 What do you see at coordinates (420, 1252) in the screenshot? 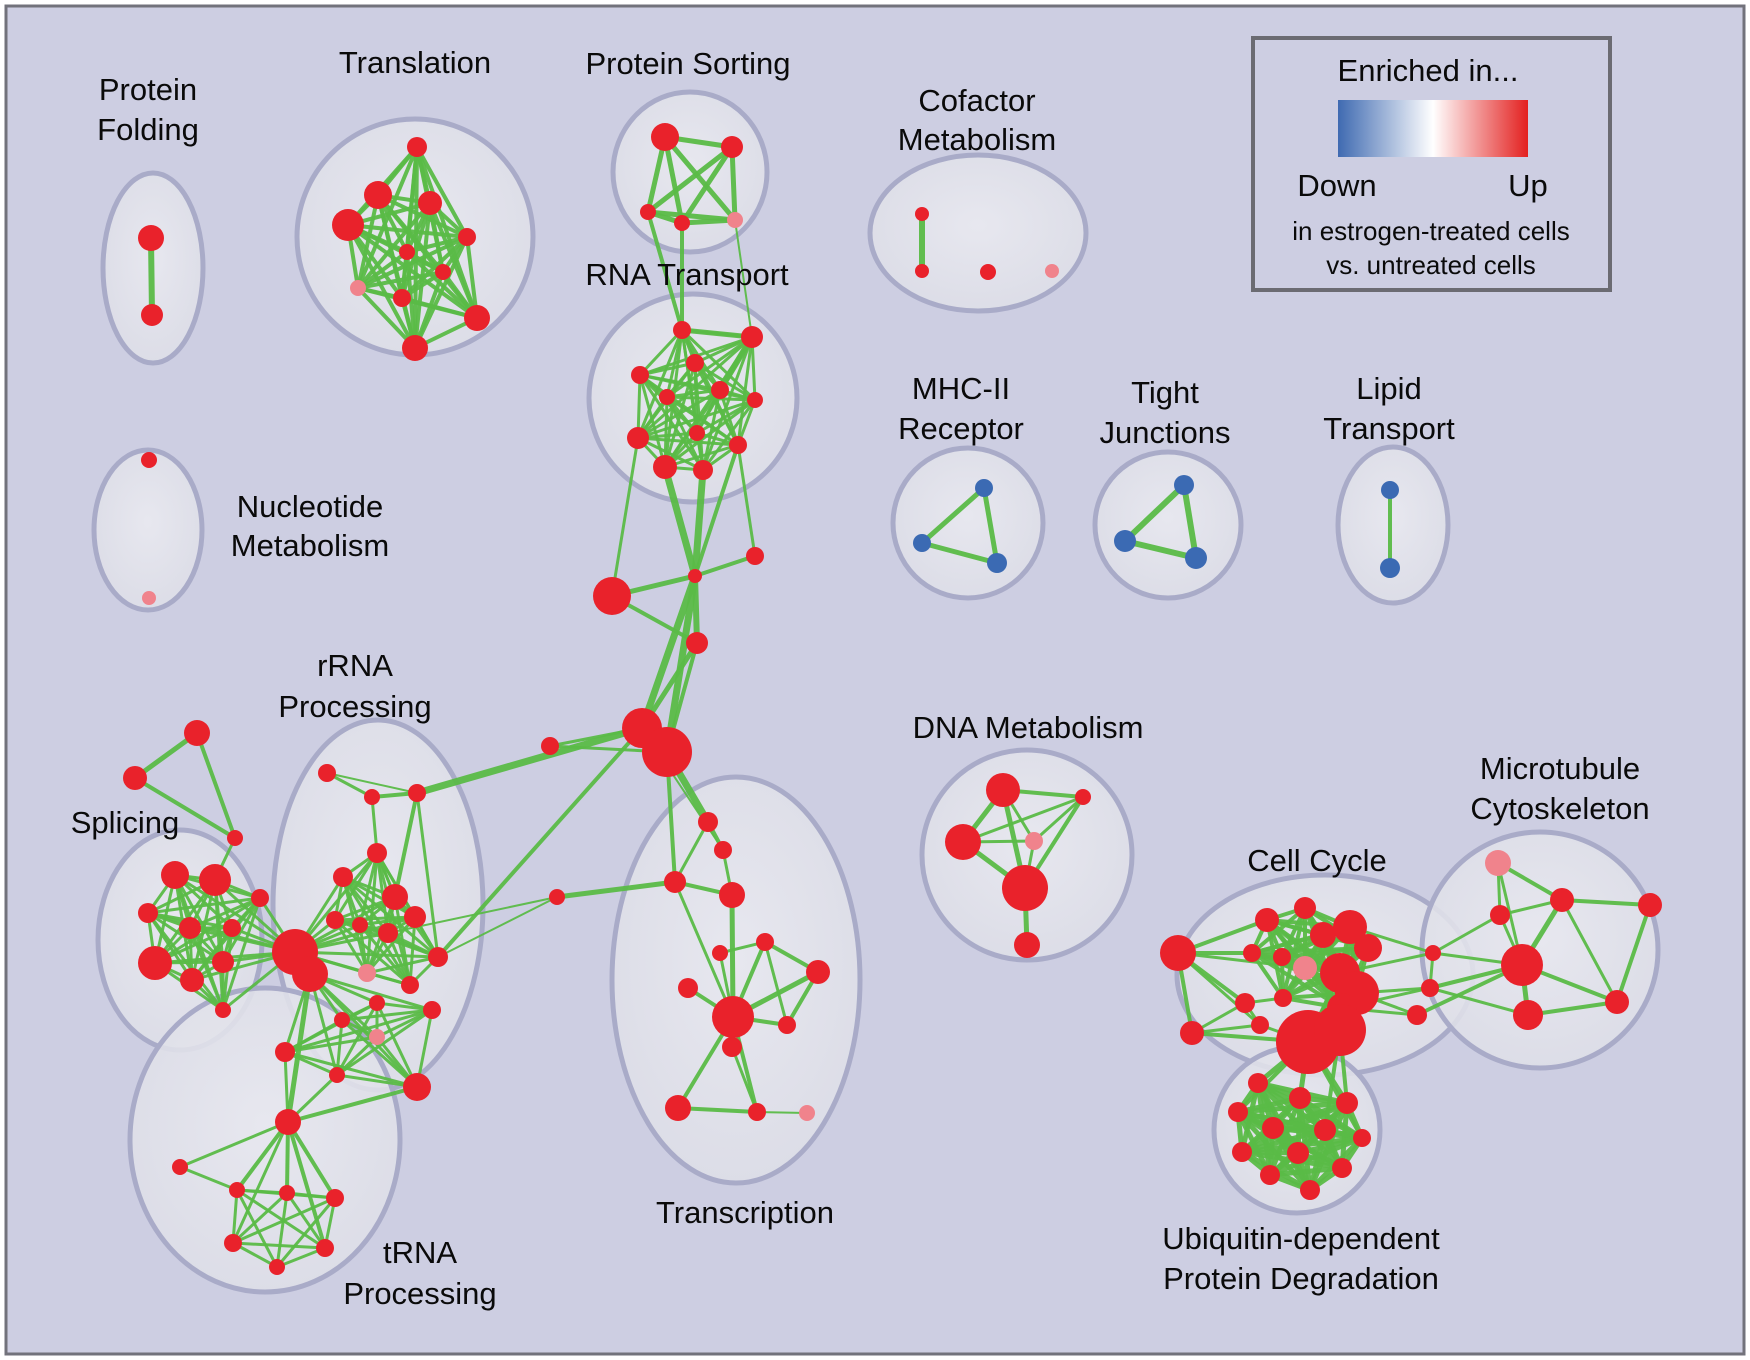
I see `cluster-label-trna-processing: tRNA` at bounding box center [420, 1252].